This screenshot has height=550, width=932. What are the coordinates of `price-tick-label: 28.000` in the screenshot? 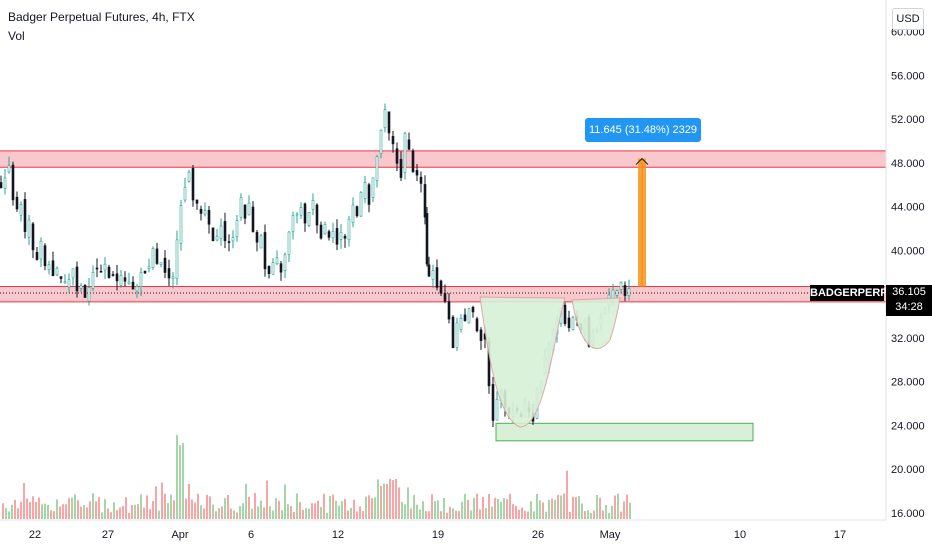 It's located at (908, 383).